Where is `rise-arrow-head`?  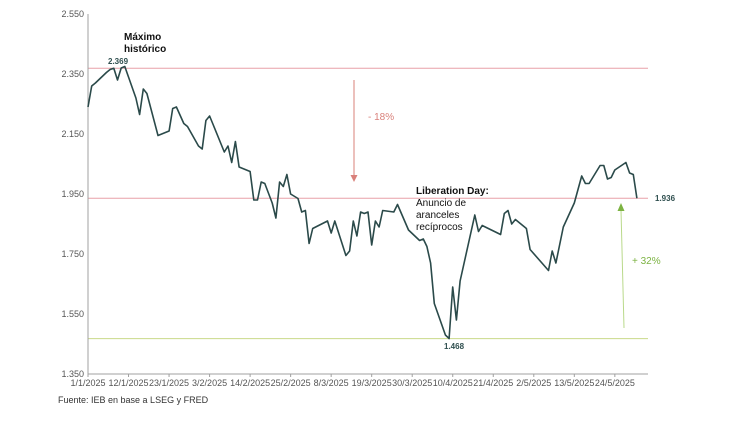 rise-arrow-head is located at coordinates (621, 207).